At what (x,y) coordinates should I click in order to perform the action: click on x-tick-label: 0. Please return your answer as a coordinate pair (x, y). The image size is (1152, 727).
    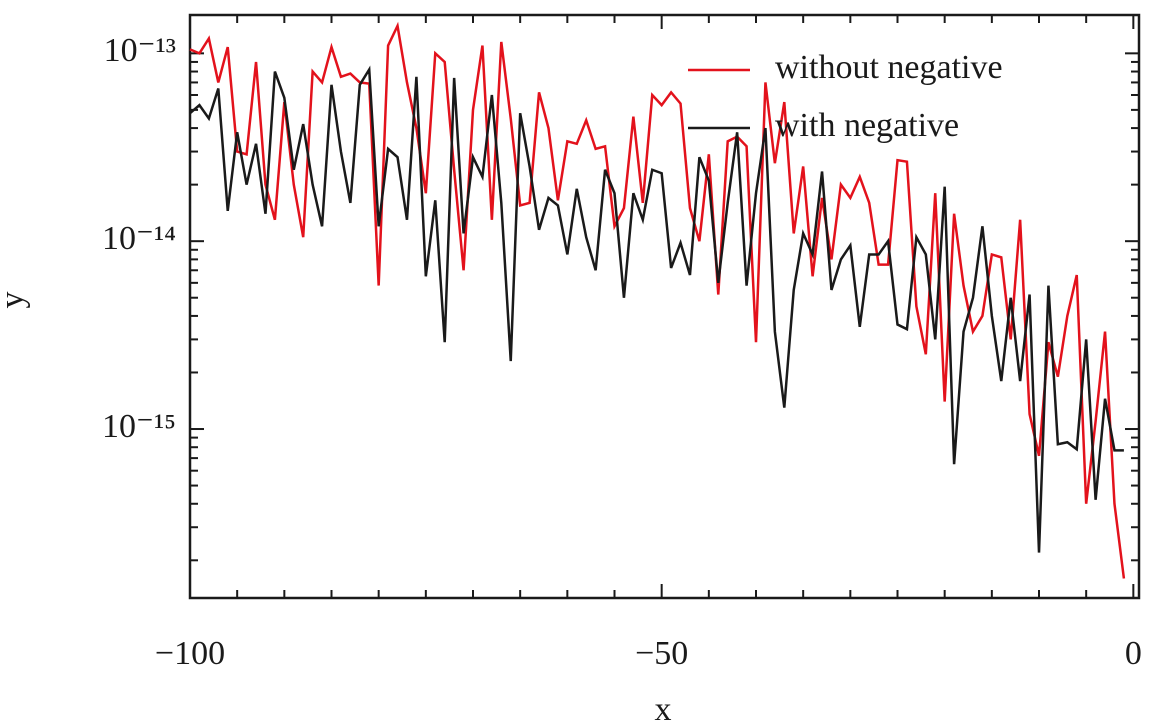
    Looking at the image, I should click on (1133, 653).